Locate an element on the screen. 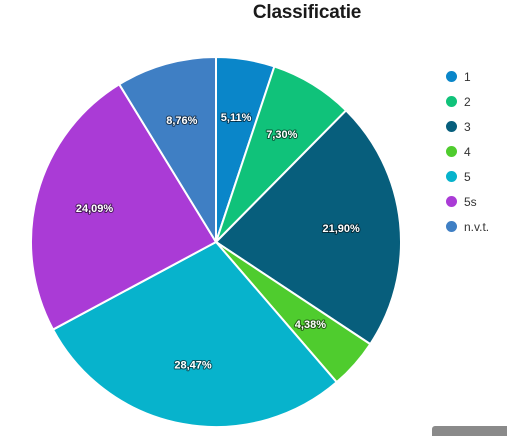  legend-item: 5s is located at coordinates (467, 201).